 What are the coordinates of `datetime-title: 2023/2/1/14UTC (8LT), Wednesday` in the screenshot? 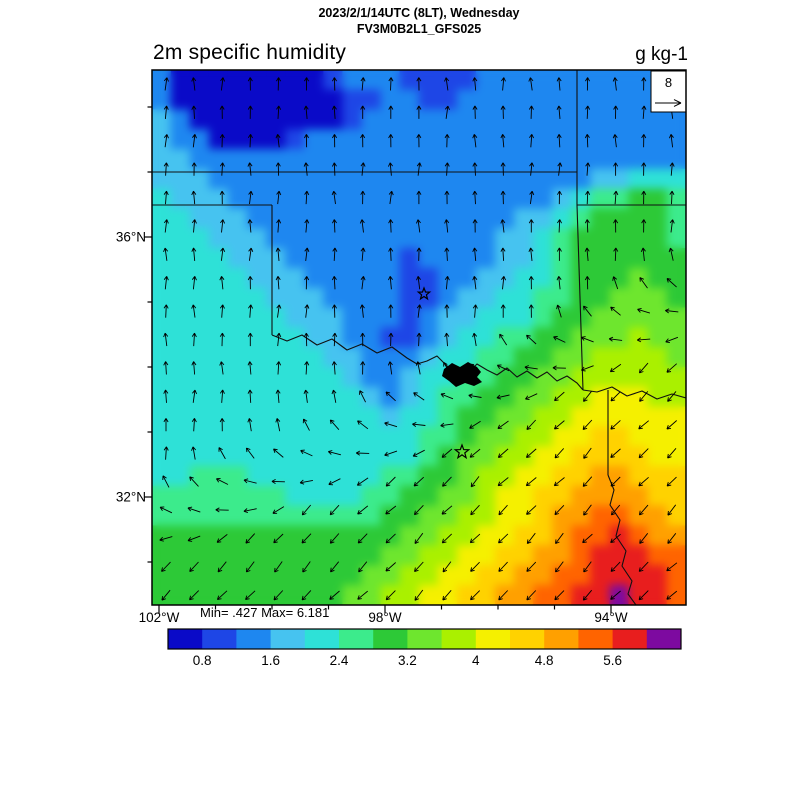 It's located at (419, 13).